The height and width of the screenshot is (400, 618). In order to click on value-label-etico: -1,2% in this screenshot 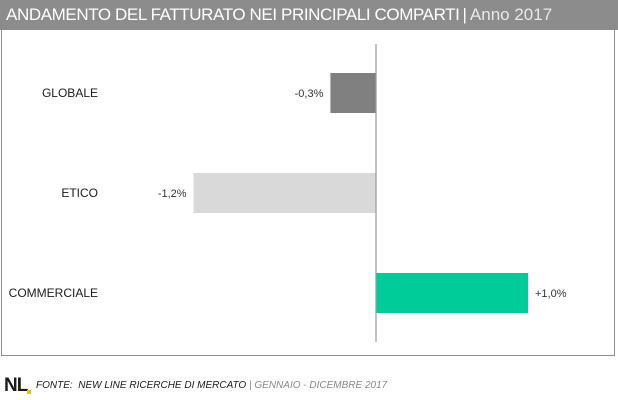, I will do `click(172, 194)`.